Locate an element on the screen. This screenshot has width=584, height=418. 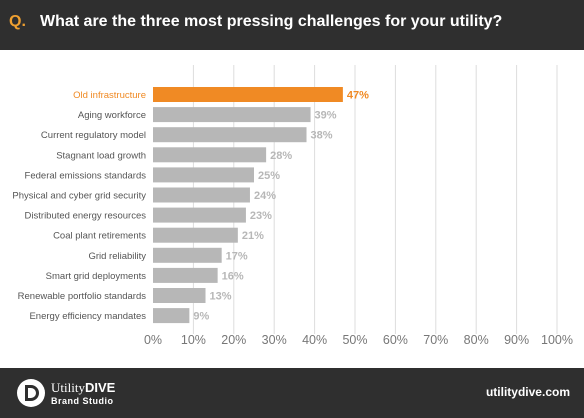
value-label-aging-workforce: 39% is located at coordinates (326, 116).